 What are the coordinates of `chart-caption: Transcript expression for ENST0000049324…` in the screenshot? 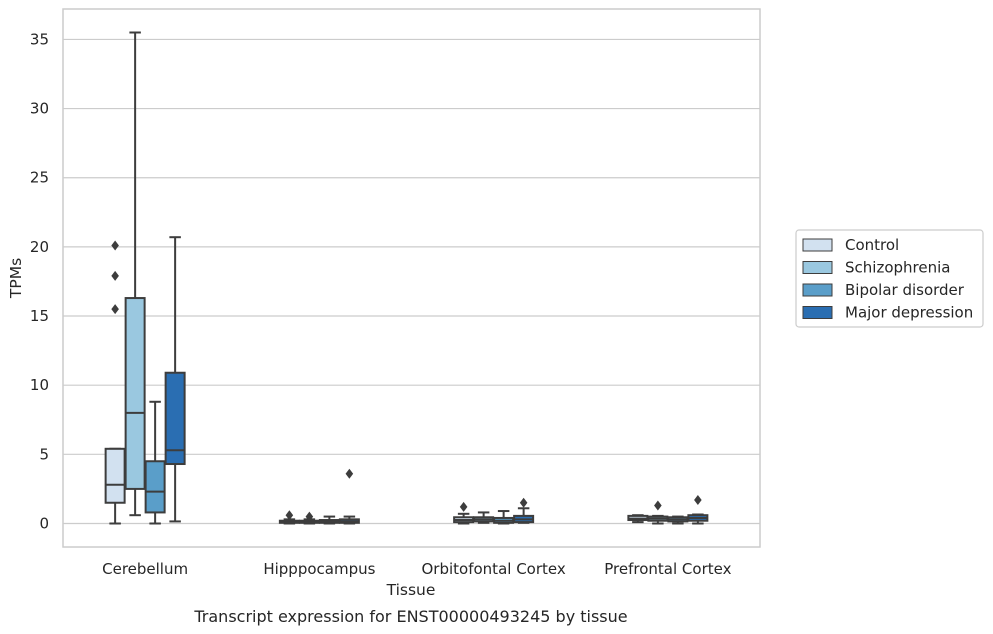 It's located at (410, 616).